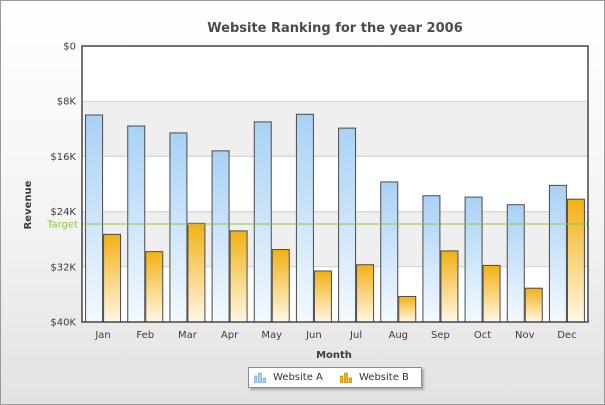  What do you see at coordinates (566, 335) in the screenshot?
I see `x-tick-label: Dec` at bounding box center [566, 335].